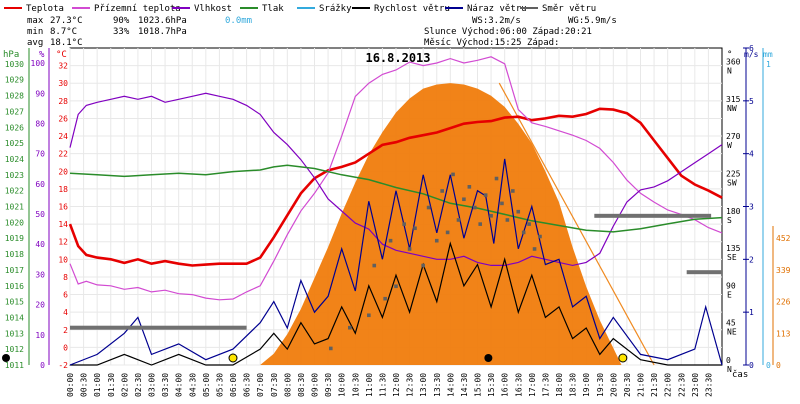 Image resolution: width=800 pixels, height=404 pixels. Describe the element at coordinates (152, 385) in the screenshot. I see `x-tick-label: 03:00` at that location.